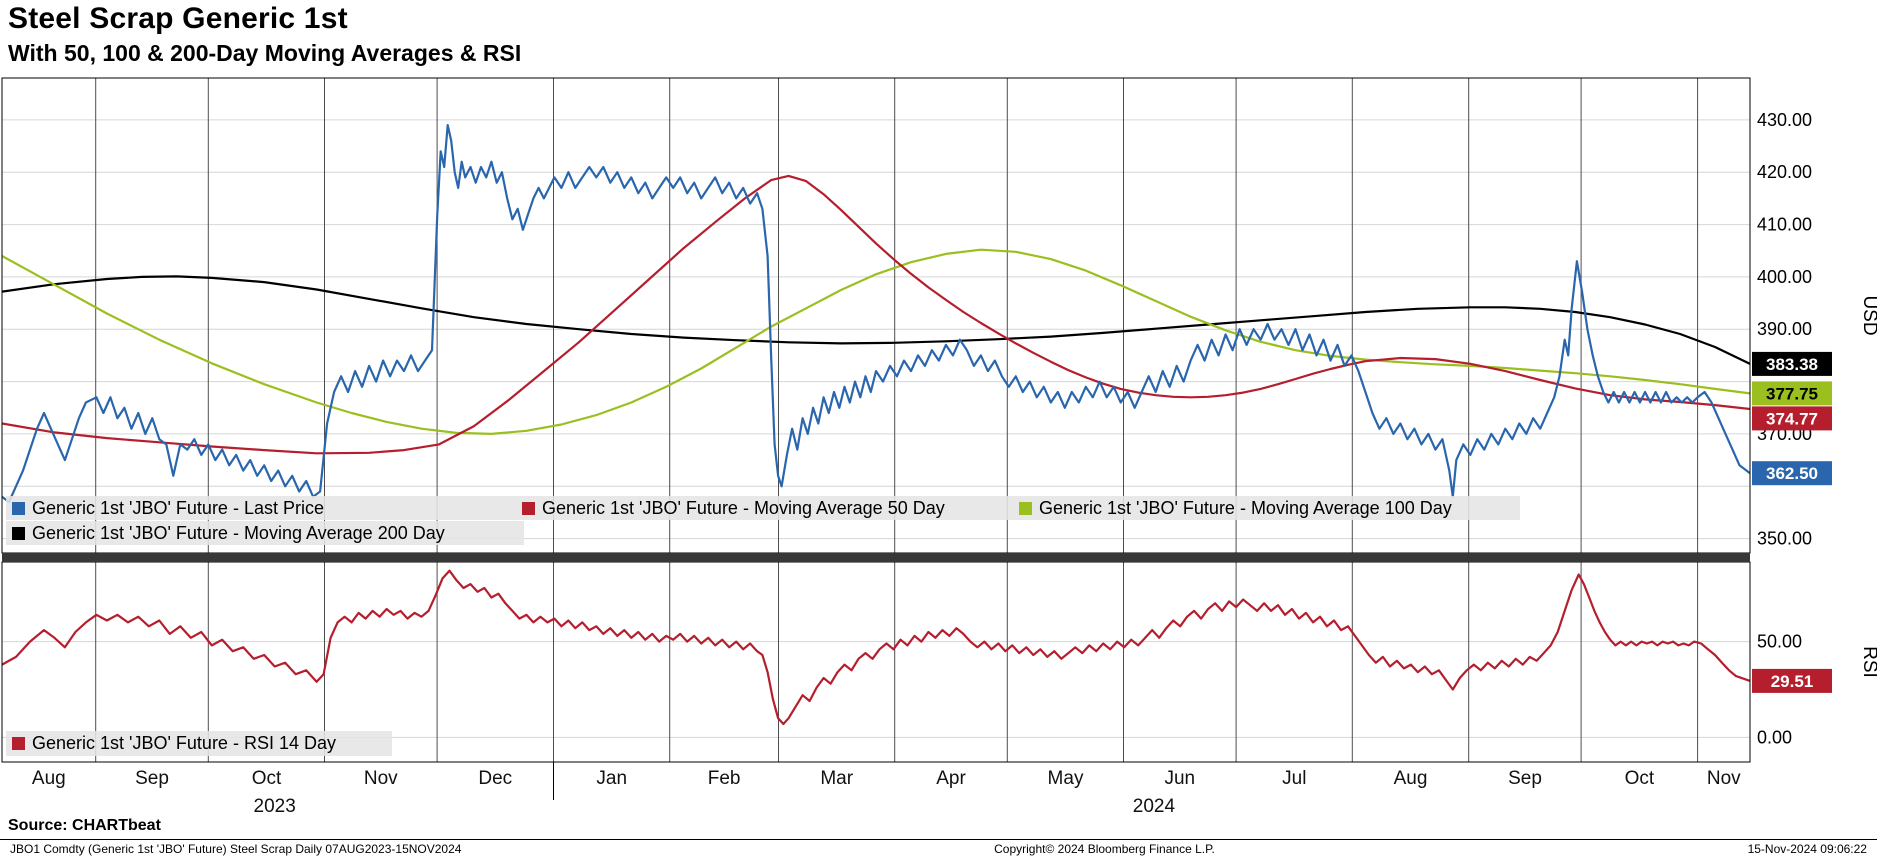 This screenshot has width=1877, height=859. I want to click on svg-text: 400.00, so click(1784, 277).